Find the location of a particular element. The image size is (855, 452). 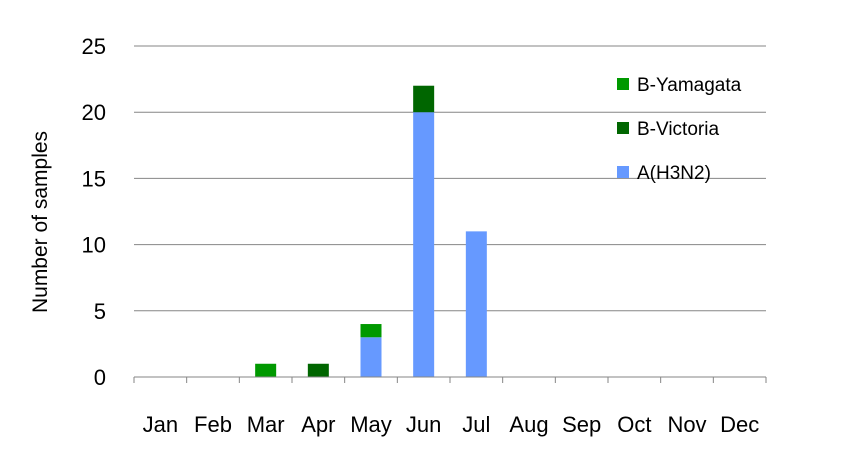

legend: B-Yamagata B-Victoria A(H3N2) is located at coordinates (679, 129).